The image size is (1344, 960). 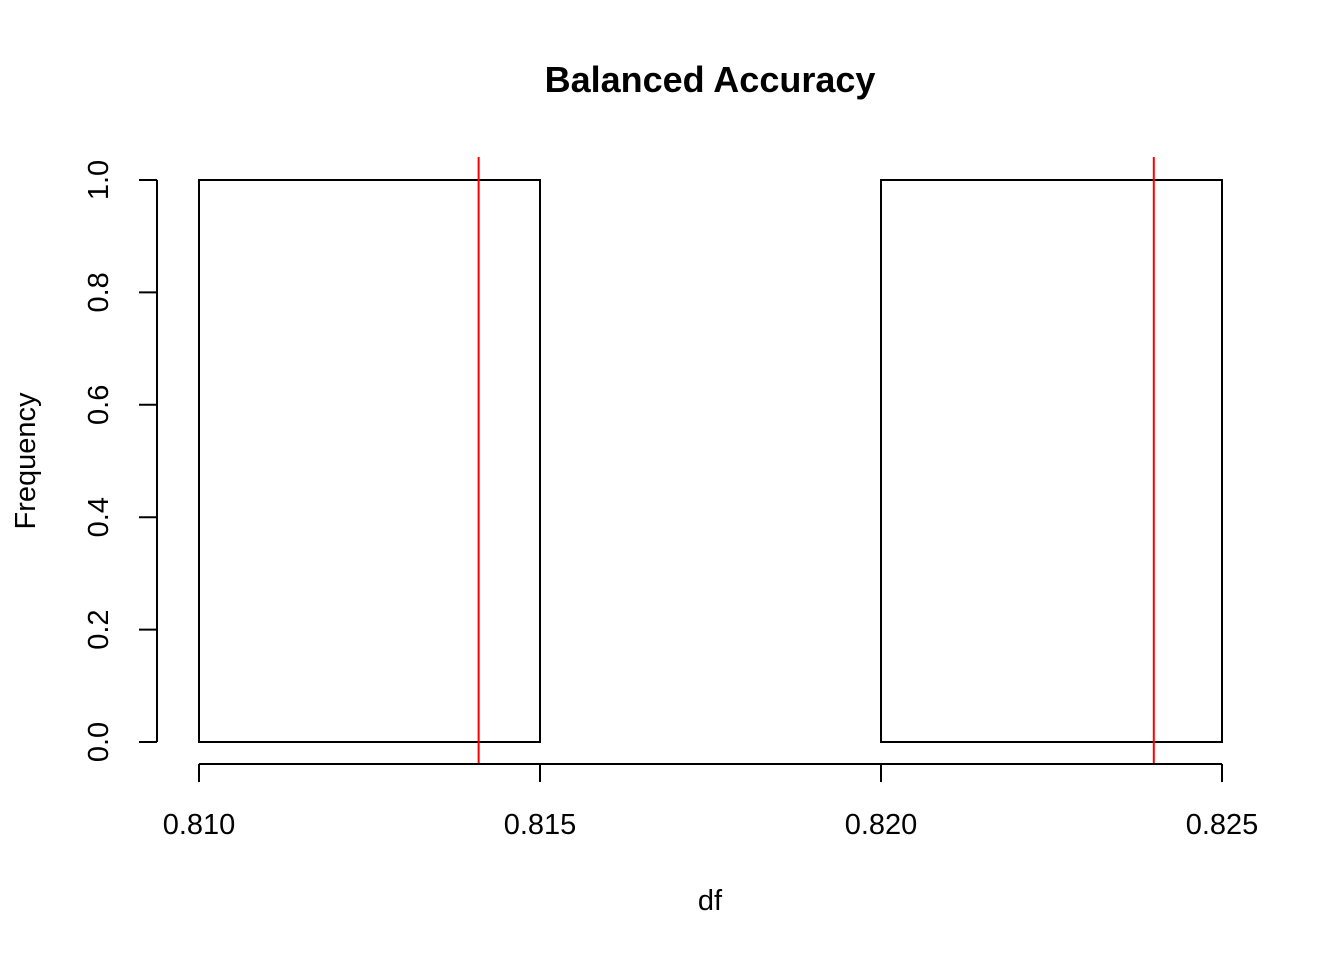 I want to click on y-tick-label: 0.2, so click(x=99, y=629).